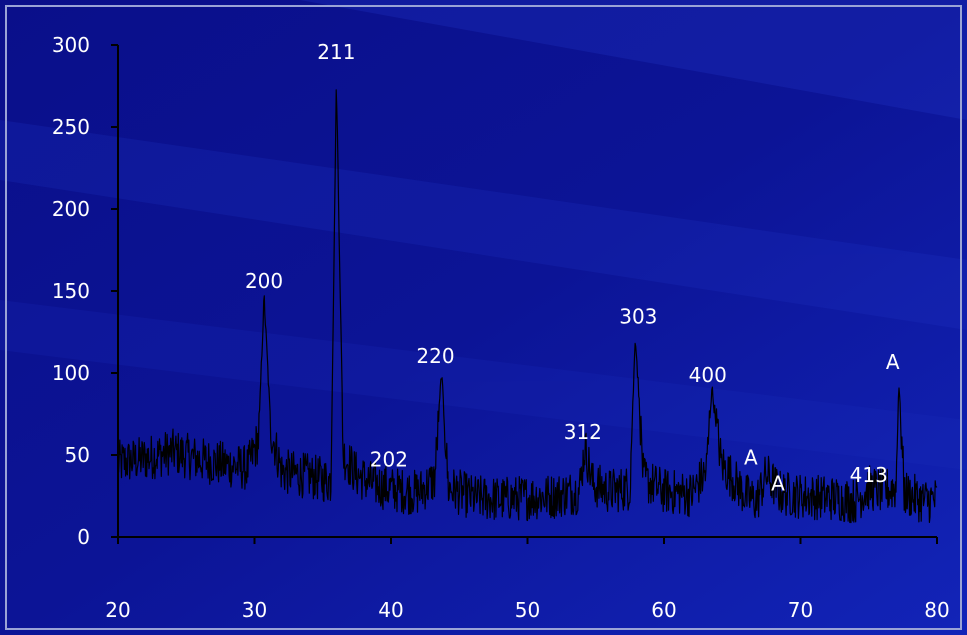  What do you see at coordinates (936, 610) in the screenshot?
I see `x-tick-label: 80` at bounding box center [936, 610].